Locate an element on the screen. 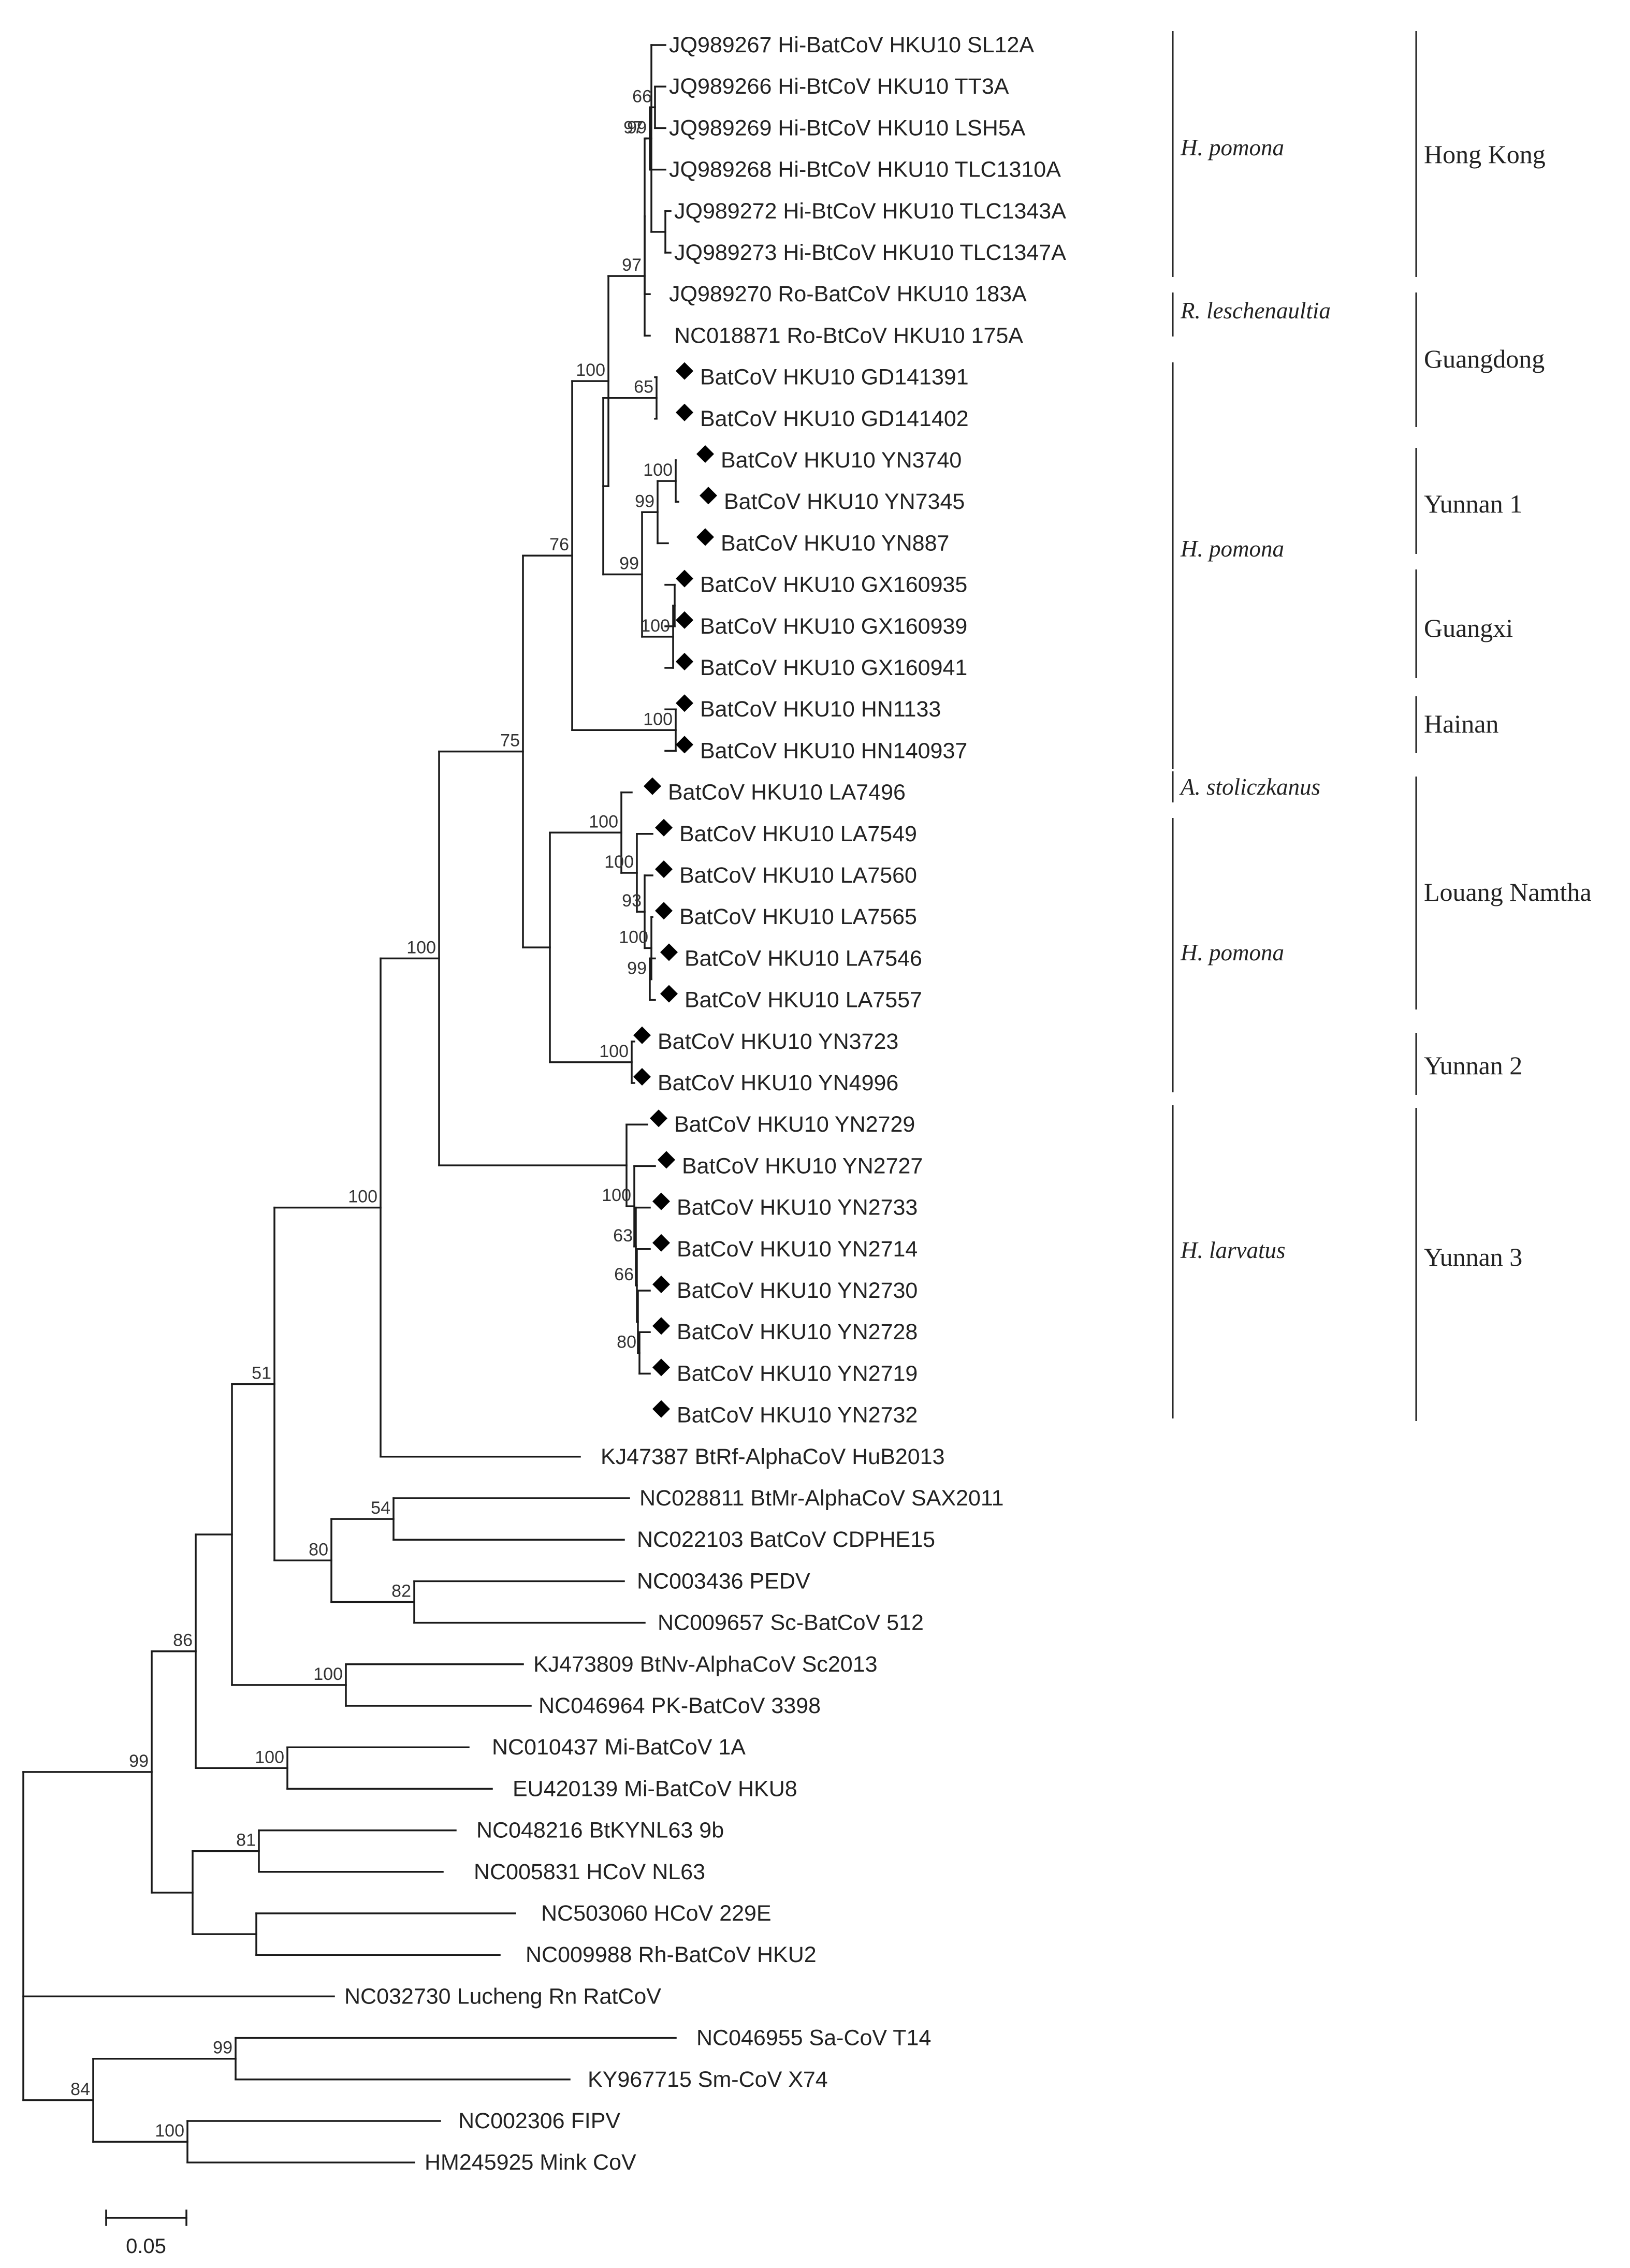  bootstrap-value: 76 is located at coordinates (559, 545).